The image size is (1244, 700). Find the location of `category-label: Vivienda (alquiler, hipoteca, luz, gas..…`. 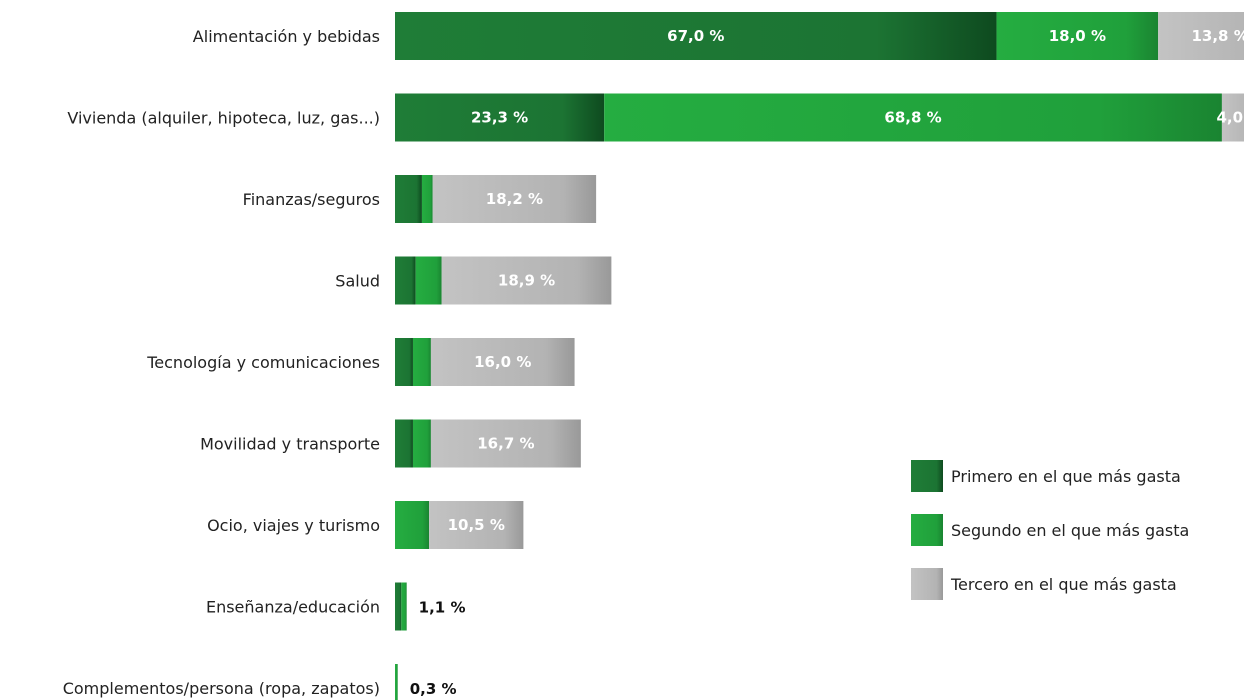

category-label: Vivienda (alquiler, hipoteca, luz, gas..… is located at coordinates (223, 118).